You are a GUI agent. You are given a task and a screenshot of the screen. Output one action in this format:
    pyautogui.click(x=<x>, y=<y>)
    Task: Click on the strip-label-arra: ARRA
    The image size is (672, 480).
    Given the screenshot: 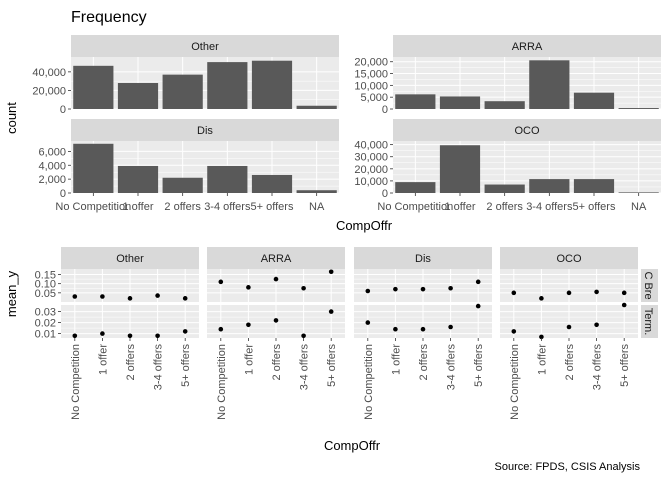 What is the action you would take?
    pyautogui.click(x=527, y=47)
    